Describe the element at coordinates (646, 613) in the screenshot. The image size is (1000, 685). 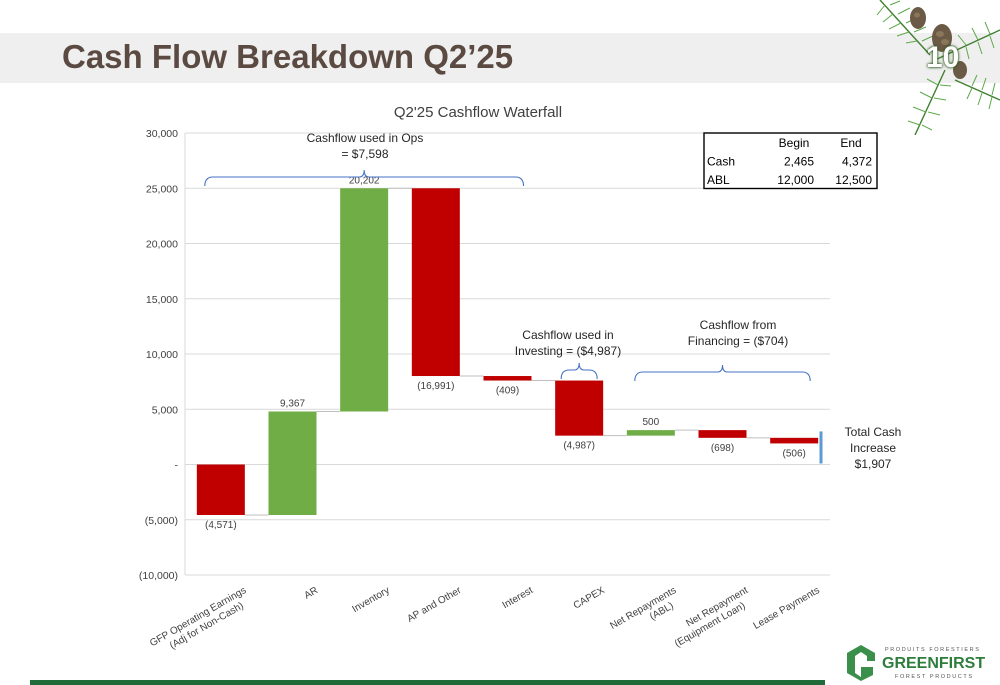
I see `x-tick-label-6: Net Repayments(ABL)` at that location.